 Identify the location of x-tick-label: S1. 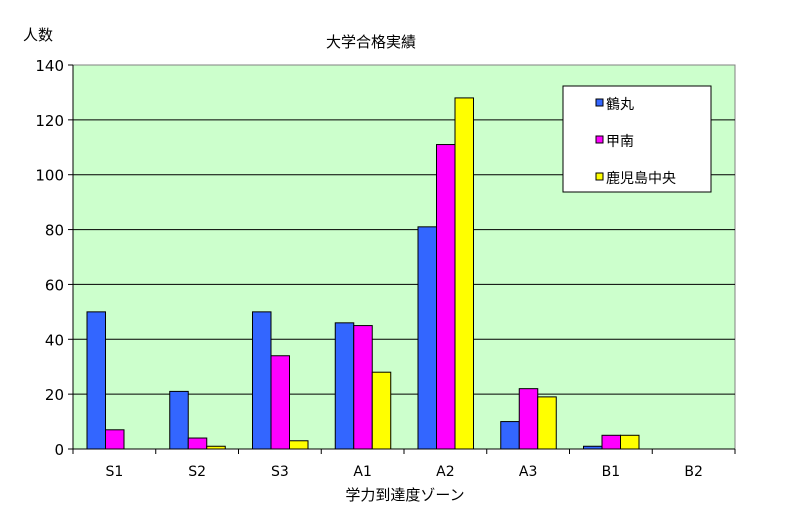
(114, 472).